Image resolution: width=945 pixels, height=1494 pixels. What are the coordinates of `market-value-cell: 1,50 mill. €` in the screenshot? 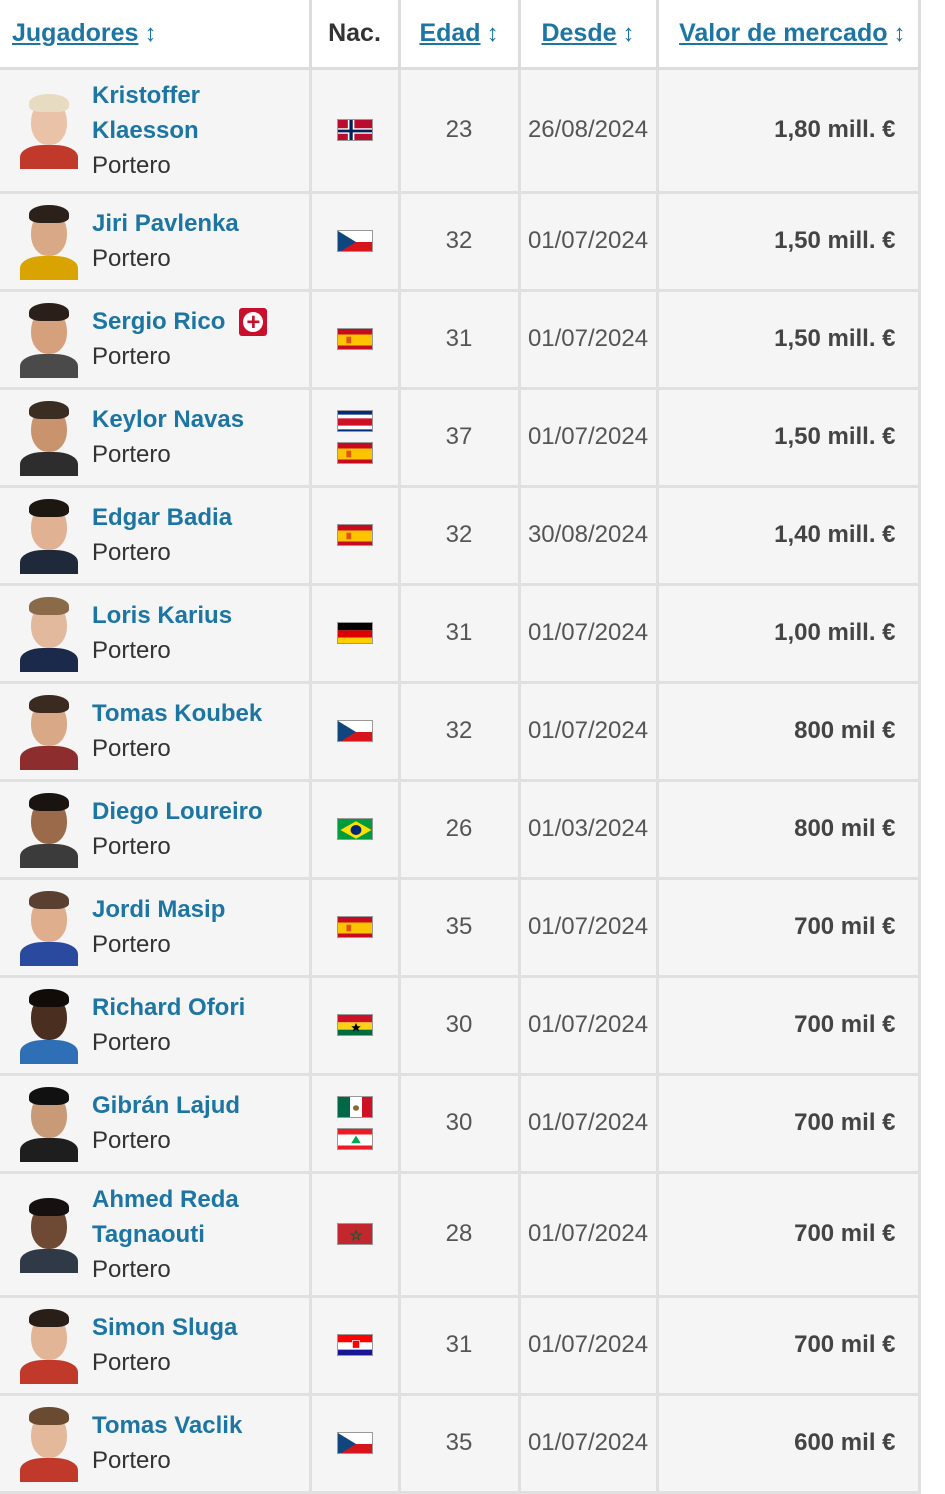 It's located at (789, 242).